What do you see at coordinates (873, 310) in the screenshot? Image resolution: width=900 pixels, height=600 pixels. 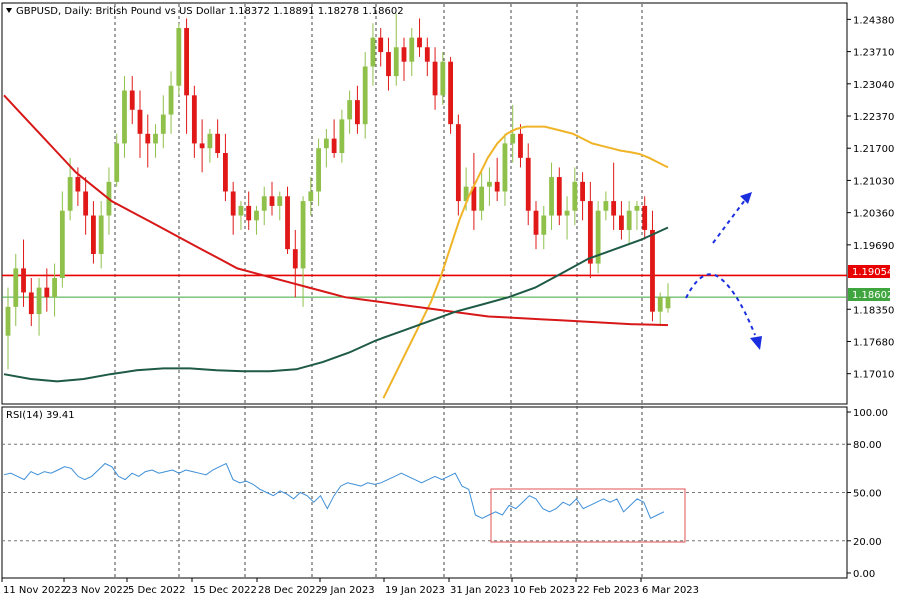 I see `price-tick-label: 1.18350` at bounding box center [873, 310].